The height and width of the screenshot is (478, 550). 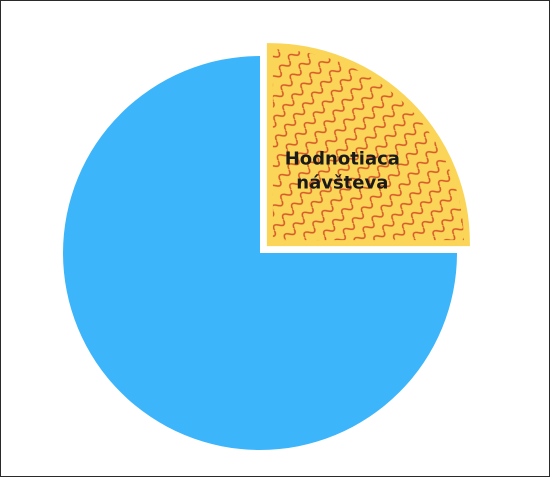 I want to click on pie-slice-hatch, so click(x=368, y=145).